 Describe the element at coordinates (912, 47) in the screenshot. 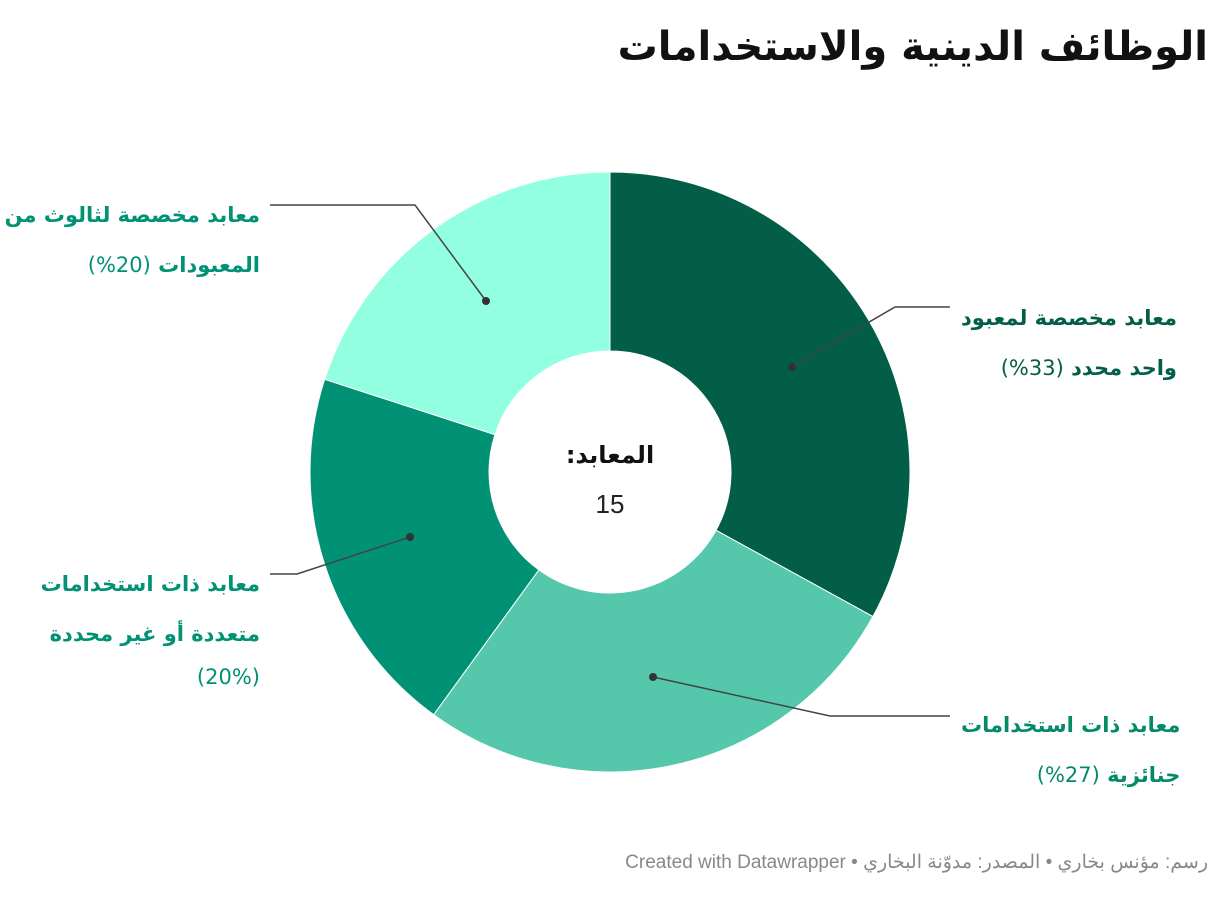

I see `chart-title: الوظائف الدينية والاستخدامات` at that location.